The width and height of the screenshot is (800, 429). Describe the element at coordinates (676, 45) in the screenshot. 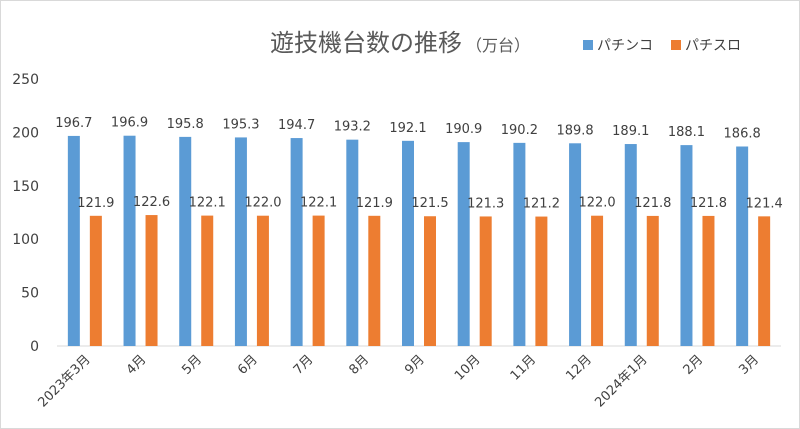

I see `legend-swatch-pachislot` at that location.